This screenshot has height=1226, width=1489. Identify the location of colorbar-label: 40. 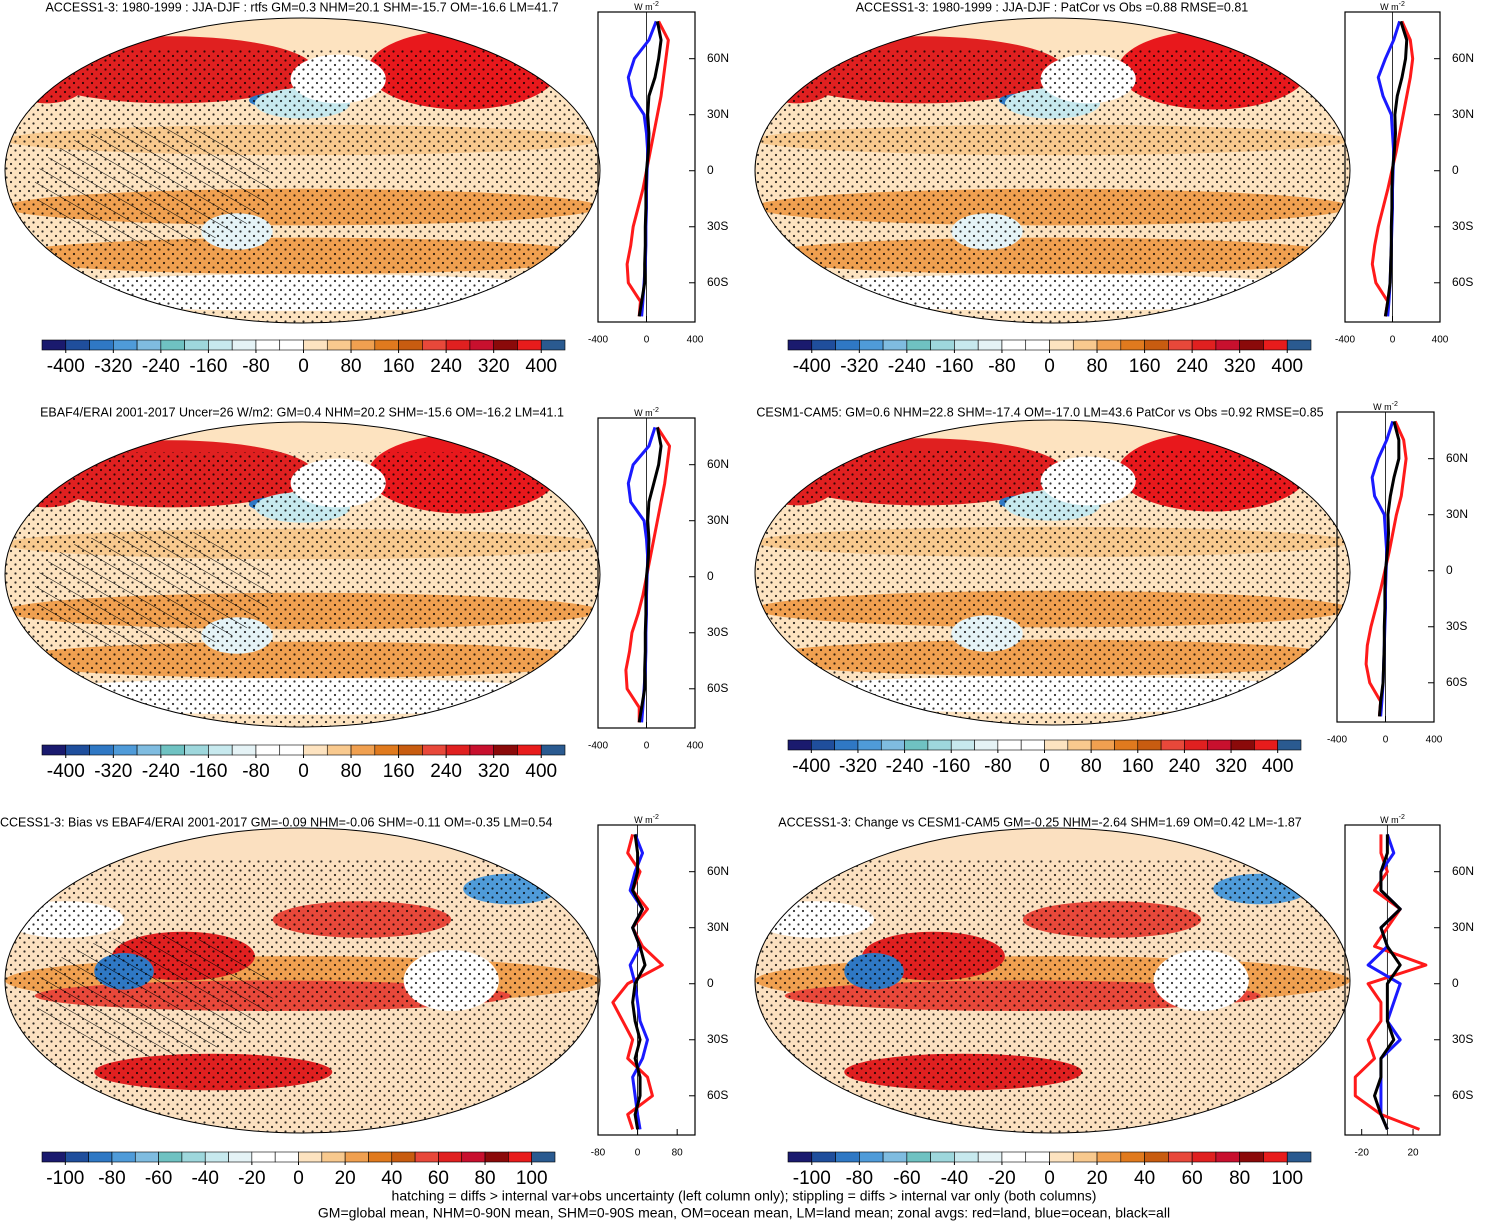
(391, 1178).